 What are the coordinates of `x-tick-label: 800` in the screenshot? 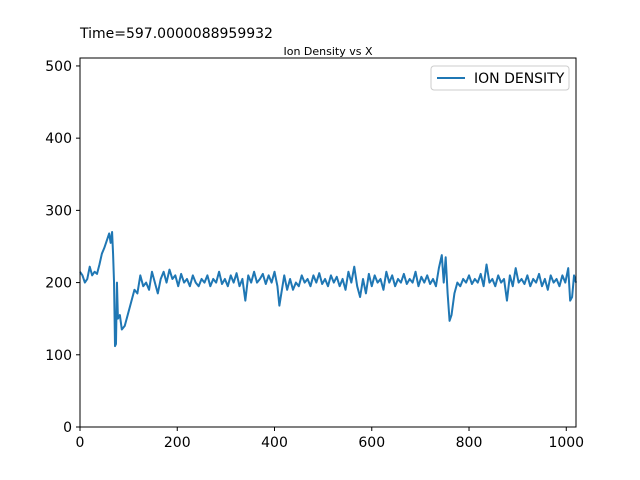 It's located at (469, 443).